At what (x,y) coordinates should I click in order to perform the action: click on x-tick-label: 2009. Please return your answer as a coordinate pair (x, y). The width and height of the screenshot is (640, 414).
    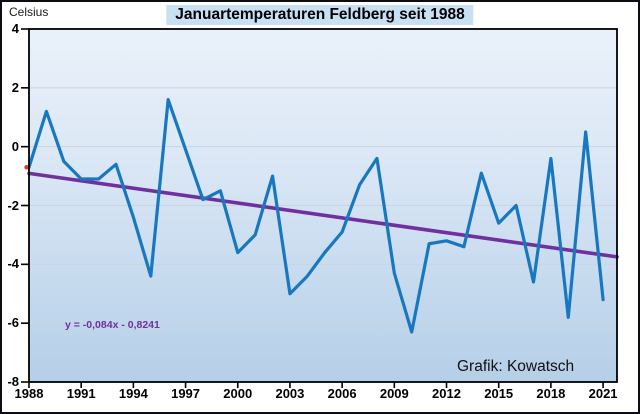
    Looking at the image, I should click on (394, 393).